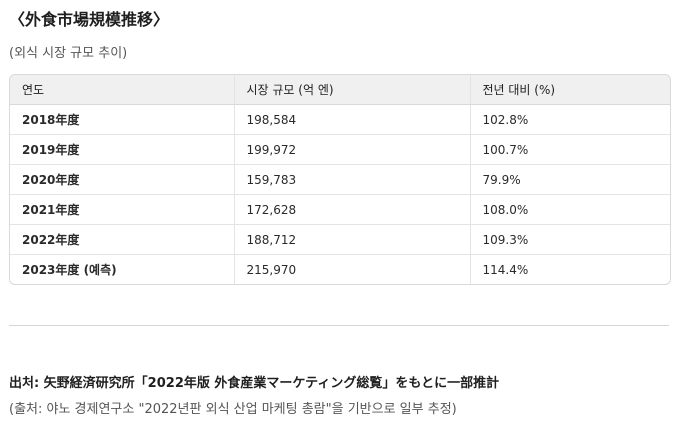 Image resolution: width=677 pixels, height=430 pixels. Describe the element at coordinates (122, 239) in the screenshot. I see `cell-year: 2022年度` at that location.